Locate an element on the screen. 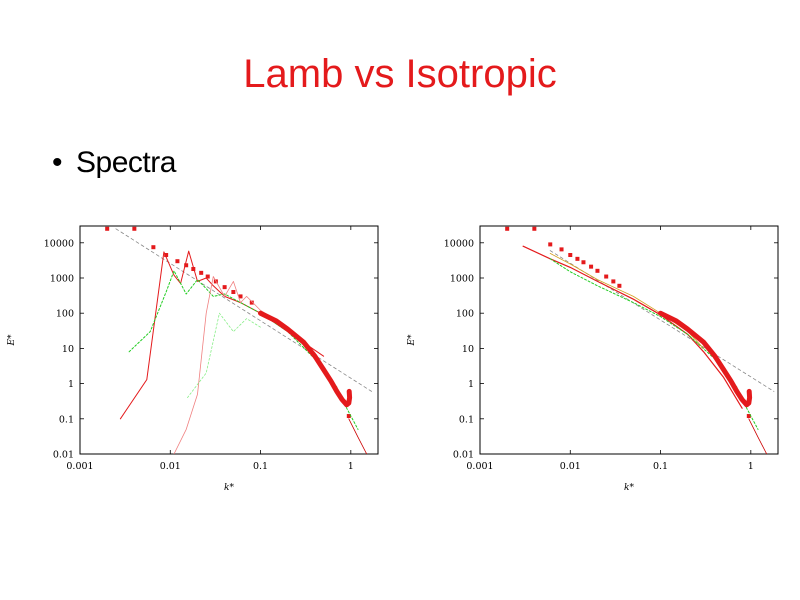 This screenshot has height=600, width=800. slide-title: Lamb vs Isotropic is located at coordinates (400, 74).